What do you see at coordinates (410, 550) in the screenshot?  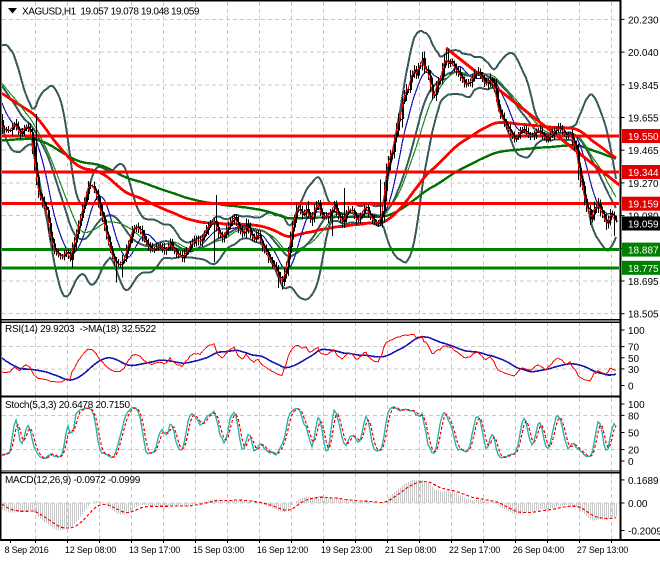 I see `svg-text: 21 Sep 08:00` at bounding box center [410, 550].